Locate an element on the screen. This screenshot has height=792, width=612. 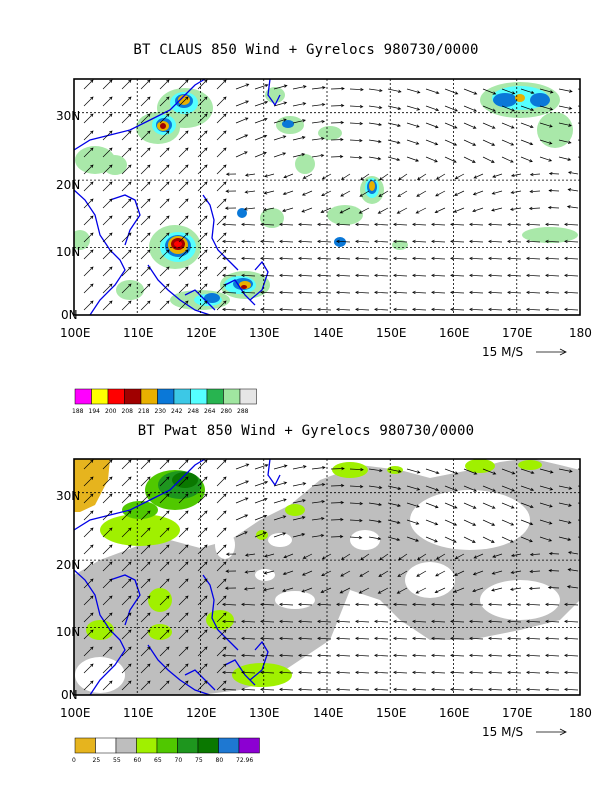
top-colorbar-label: 208 is located at coordinates (128, 411).